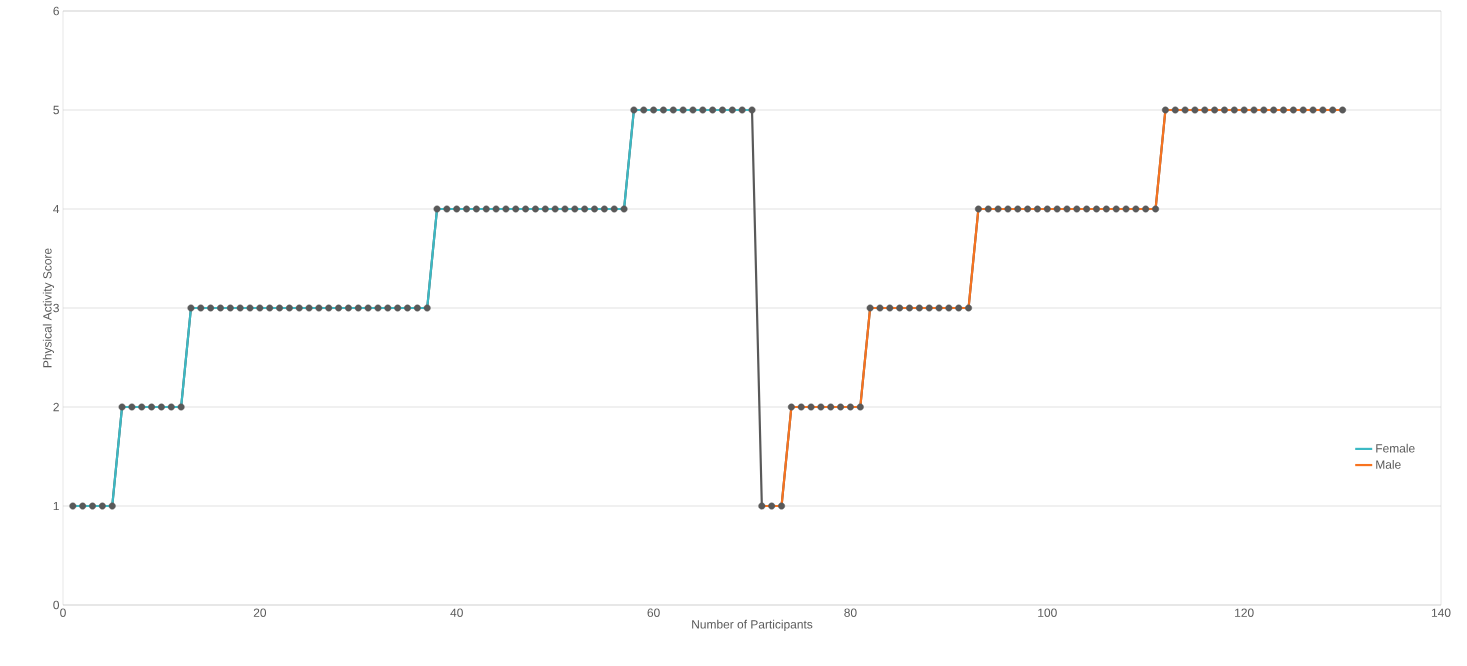 The width and height of the screenshot is (1467, 666). Describe the element at coordinates (1047, 612) in the screenshot. I see `x-tick-label: 100` at that location.